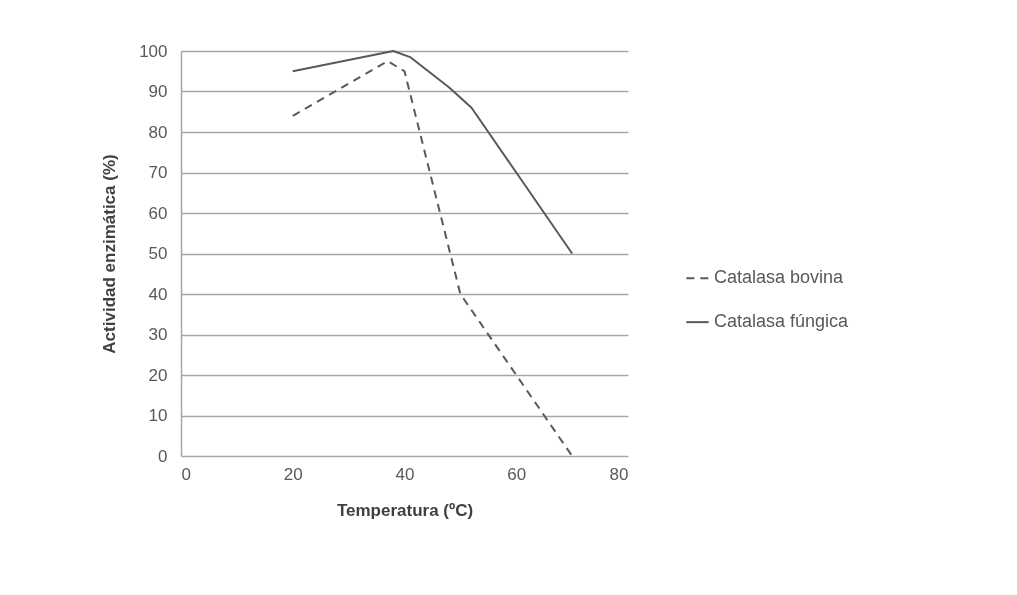  Describe the element at coordinates (432, 152) in the screenshot. I see `line-series` at that location.